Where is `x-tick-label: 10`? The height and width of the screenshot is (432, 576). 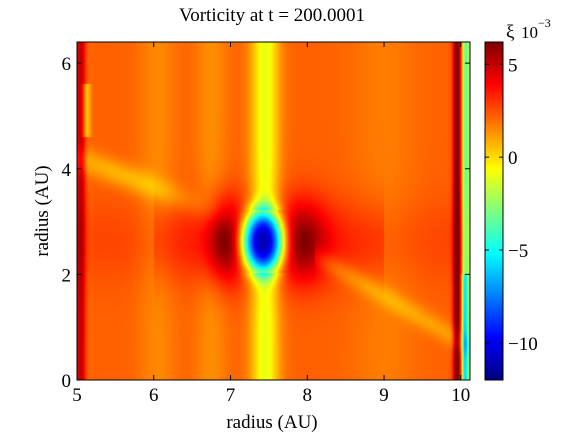
x-tick-label: 10 is located at coordinates (460, 395).